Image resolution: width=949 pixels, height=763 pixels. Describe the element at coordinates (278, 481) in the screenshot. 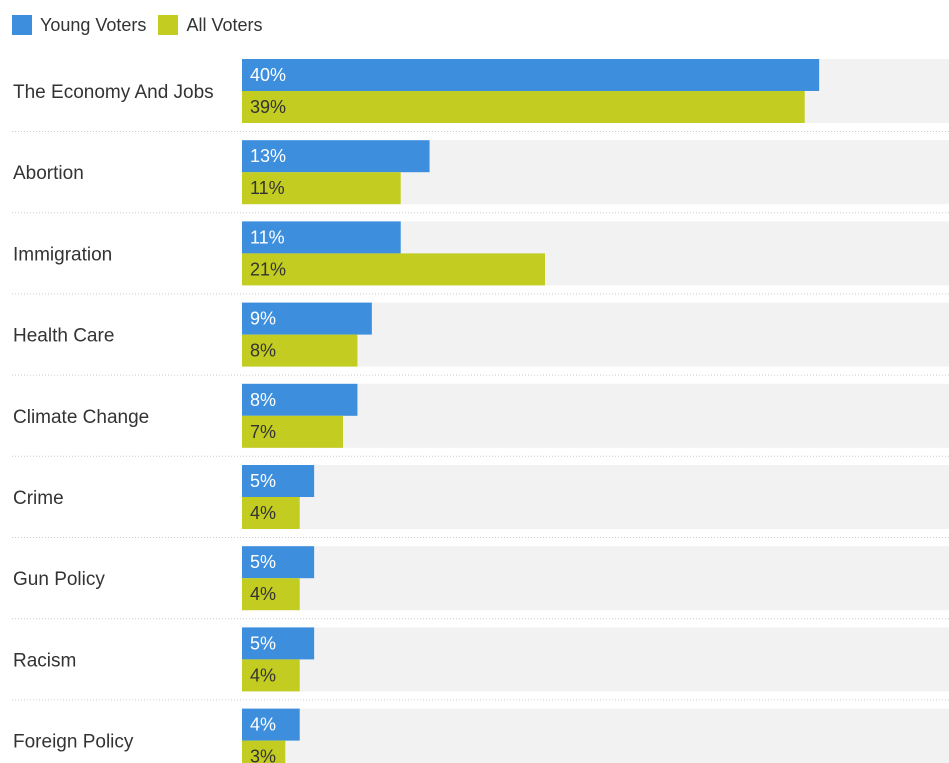

I see `bar-young-voters-crime` at that location.